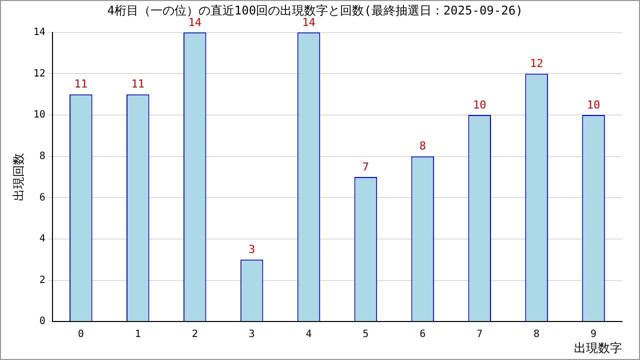 The image size is (640, 360). What do you see at coordinates (365, 334) in the screenshot?
I see `x-tick-label: 5` at bounding box center [365, 334].